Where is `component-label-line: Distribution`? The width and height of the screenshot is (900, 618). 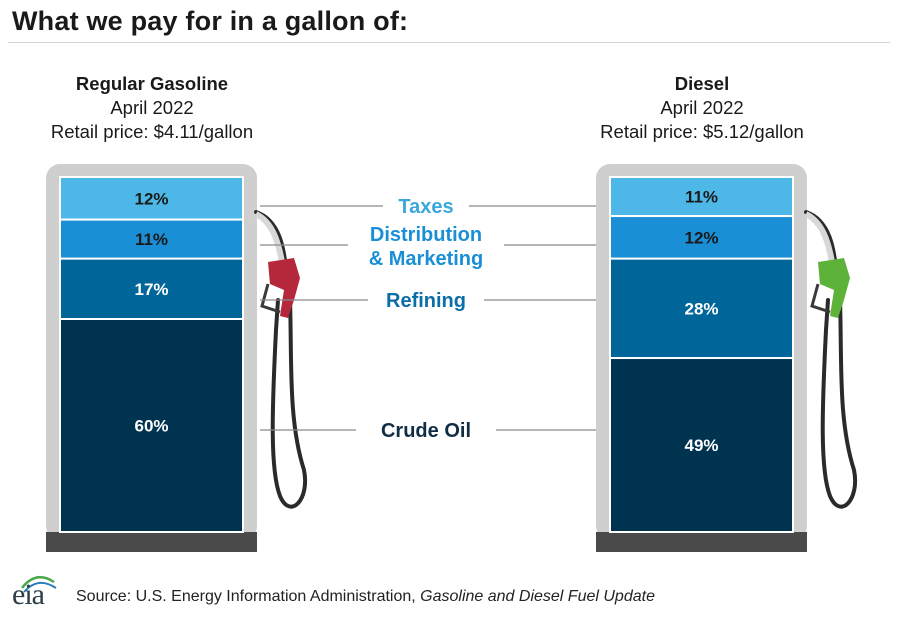 component-label-line: Distribution is located at coordinates (426, 235).